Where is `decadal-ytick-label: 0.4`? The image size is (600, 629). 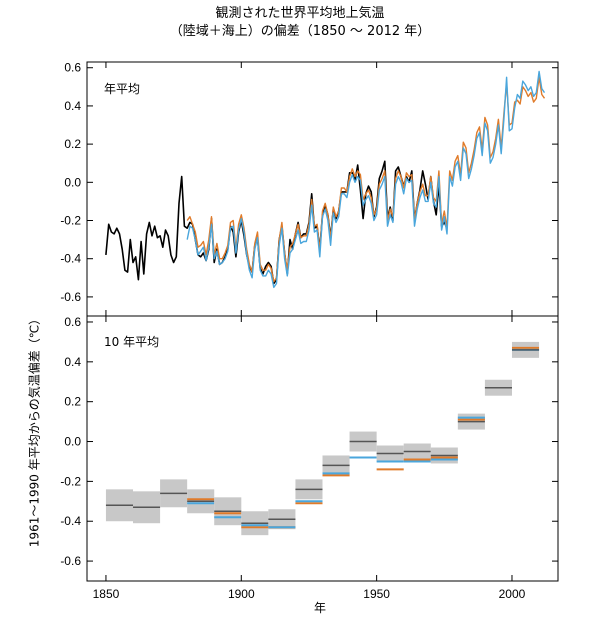
decadal-ytick-label: 0.4 is located at coordinates (72, 362).